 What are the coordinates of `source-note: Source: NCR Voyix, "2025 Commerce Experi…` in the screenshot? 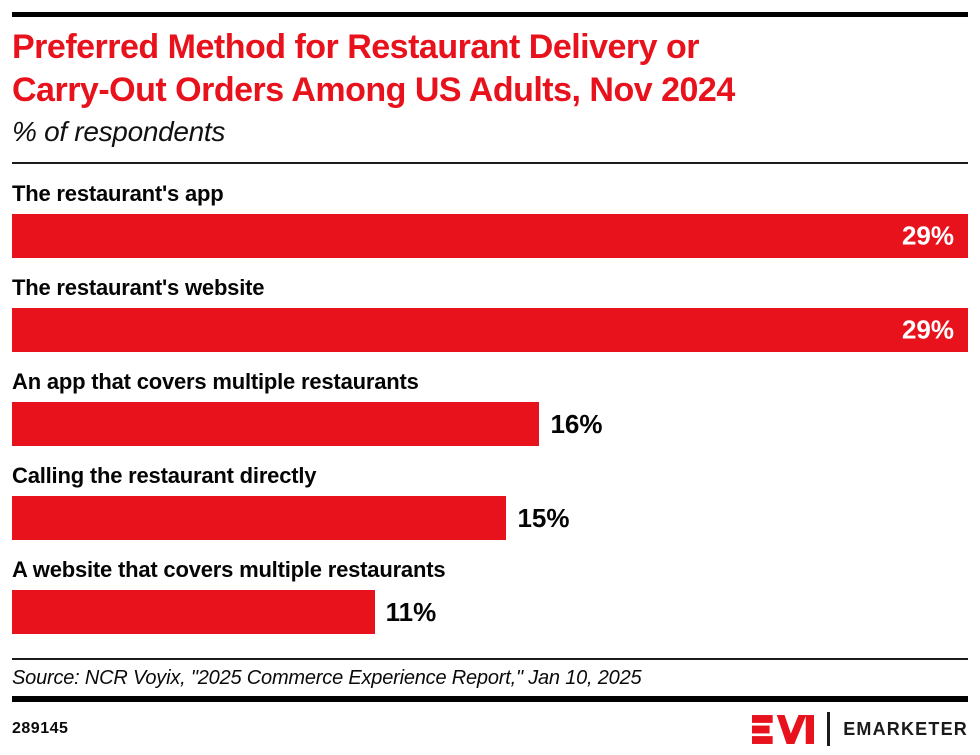 It's located at (327, 678).